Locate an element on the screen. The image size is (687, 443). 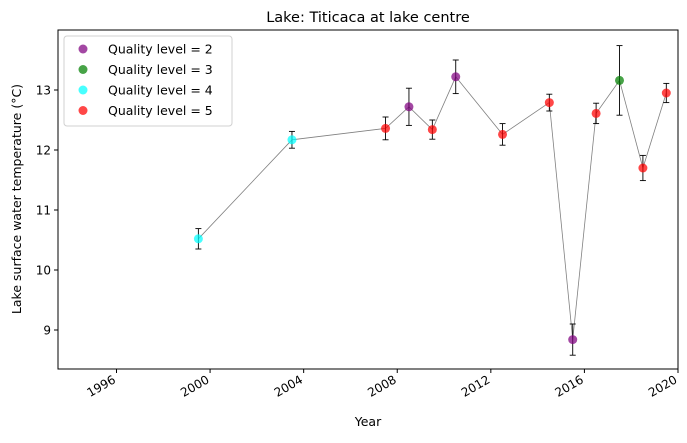
legend-box is located at coordinates (148, 81).